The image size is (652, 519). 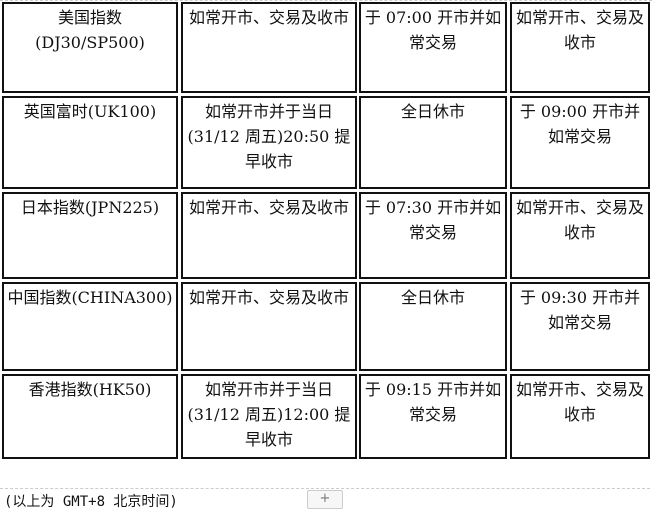 I want to click on index-name-cell: 日本指数(JPN225), so click(x=90, y=235).